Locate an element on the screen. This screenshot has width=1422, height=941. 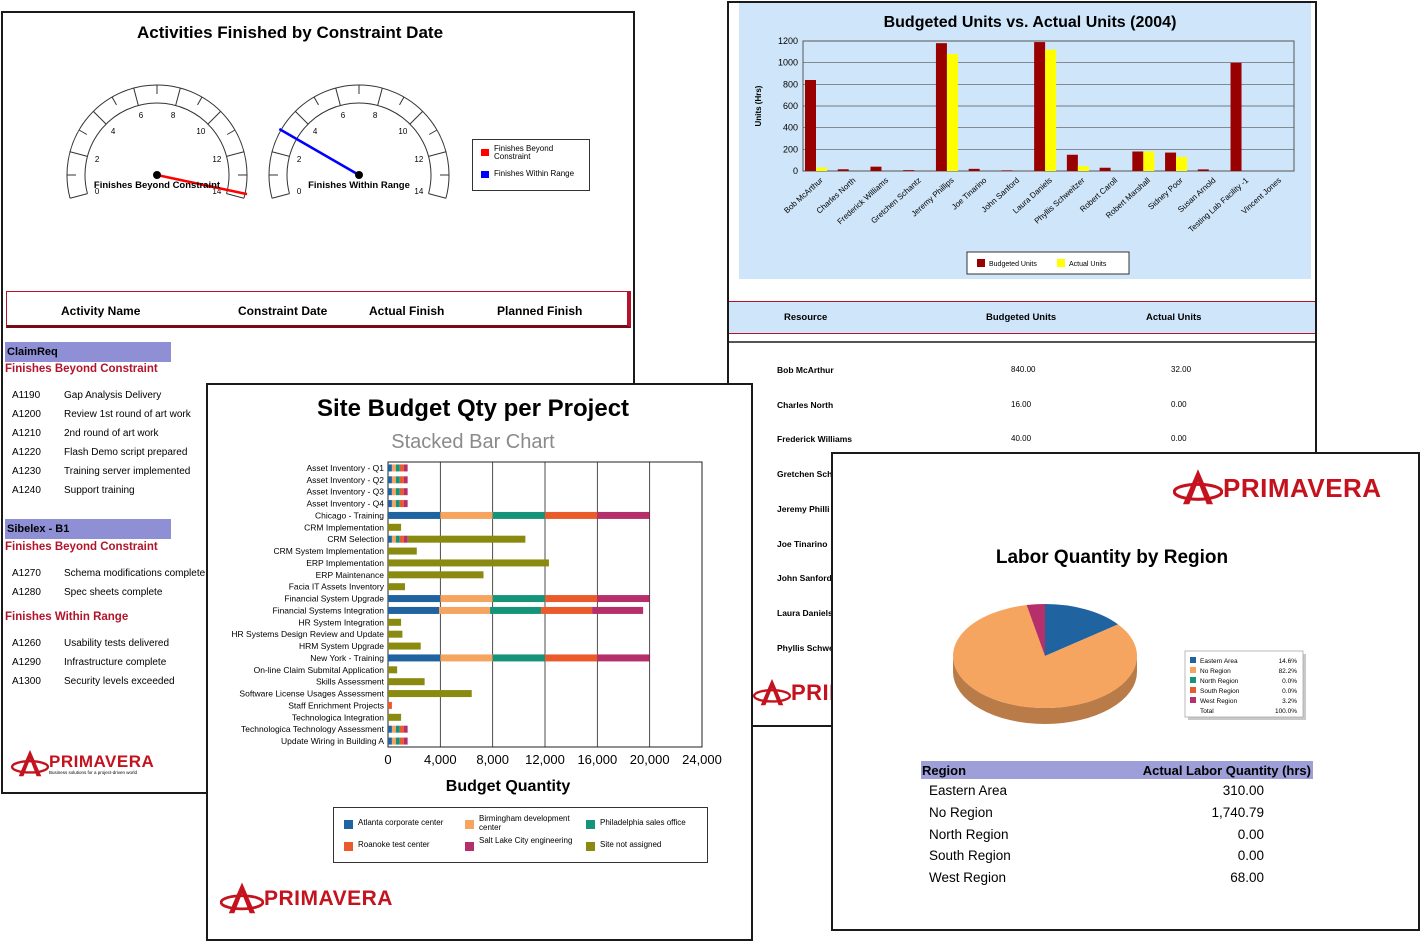
activity-name: Gap Analysis Delivery is located at coordinates (113, 395).